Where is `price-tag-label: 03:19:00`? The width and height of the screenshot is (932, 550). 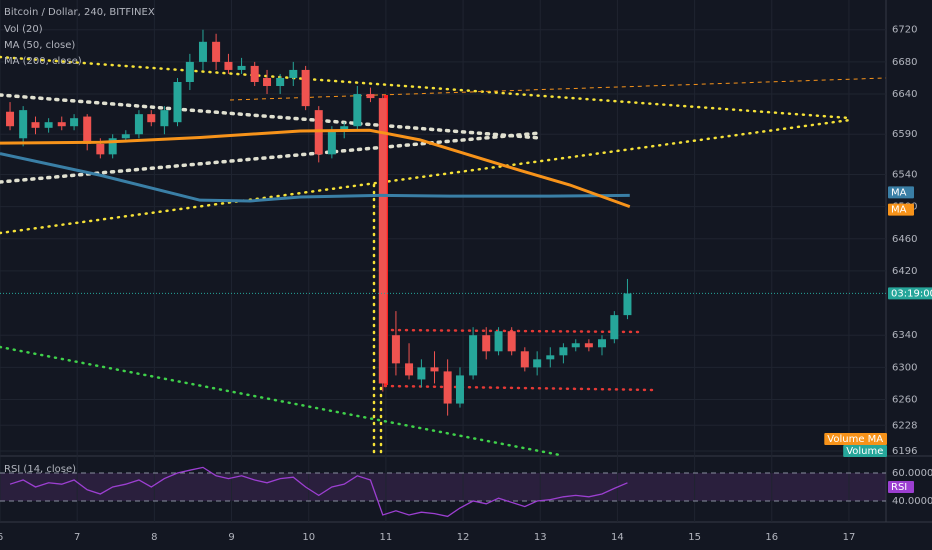 price-tag-label: 03:19:00 is located at coordinates (911, 293).